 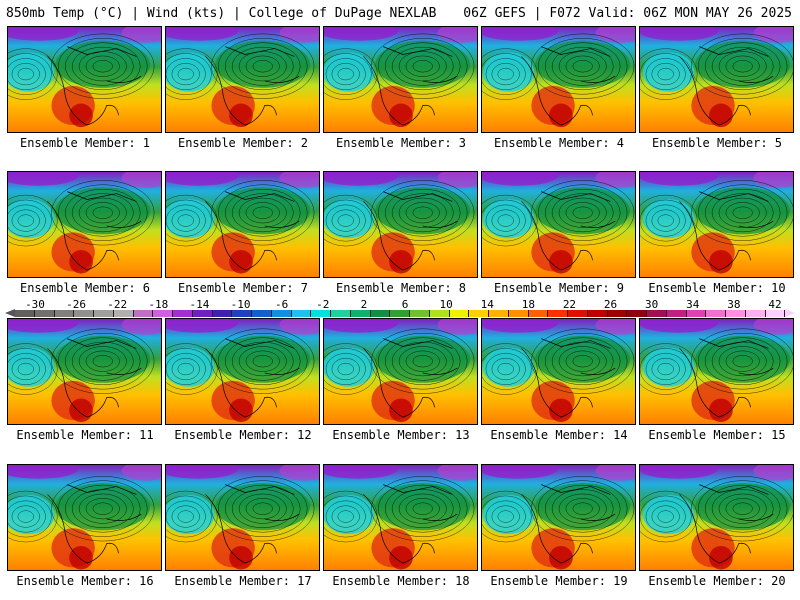 What do you see at coordinates (401, 288) in the screenshot?
I see `ensemble-member-label: Ensemble Member: 8` at bounding box center [401, 288].